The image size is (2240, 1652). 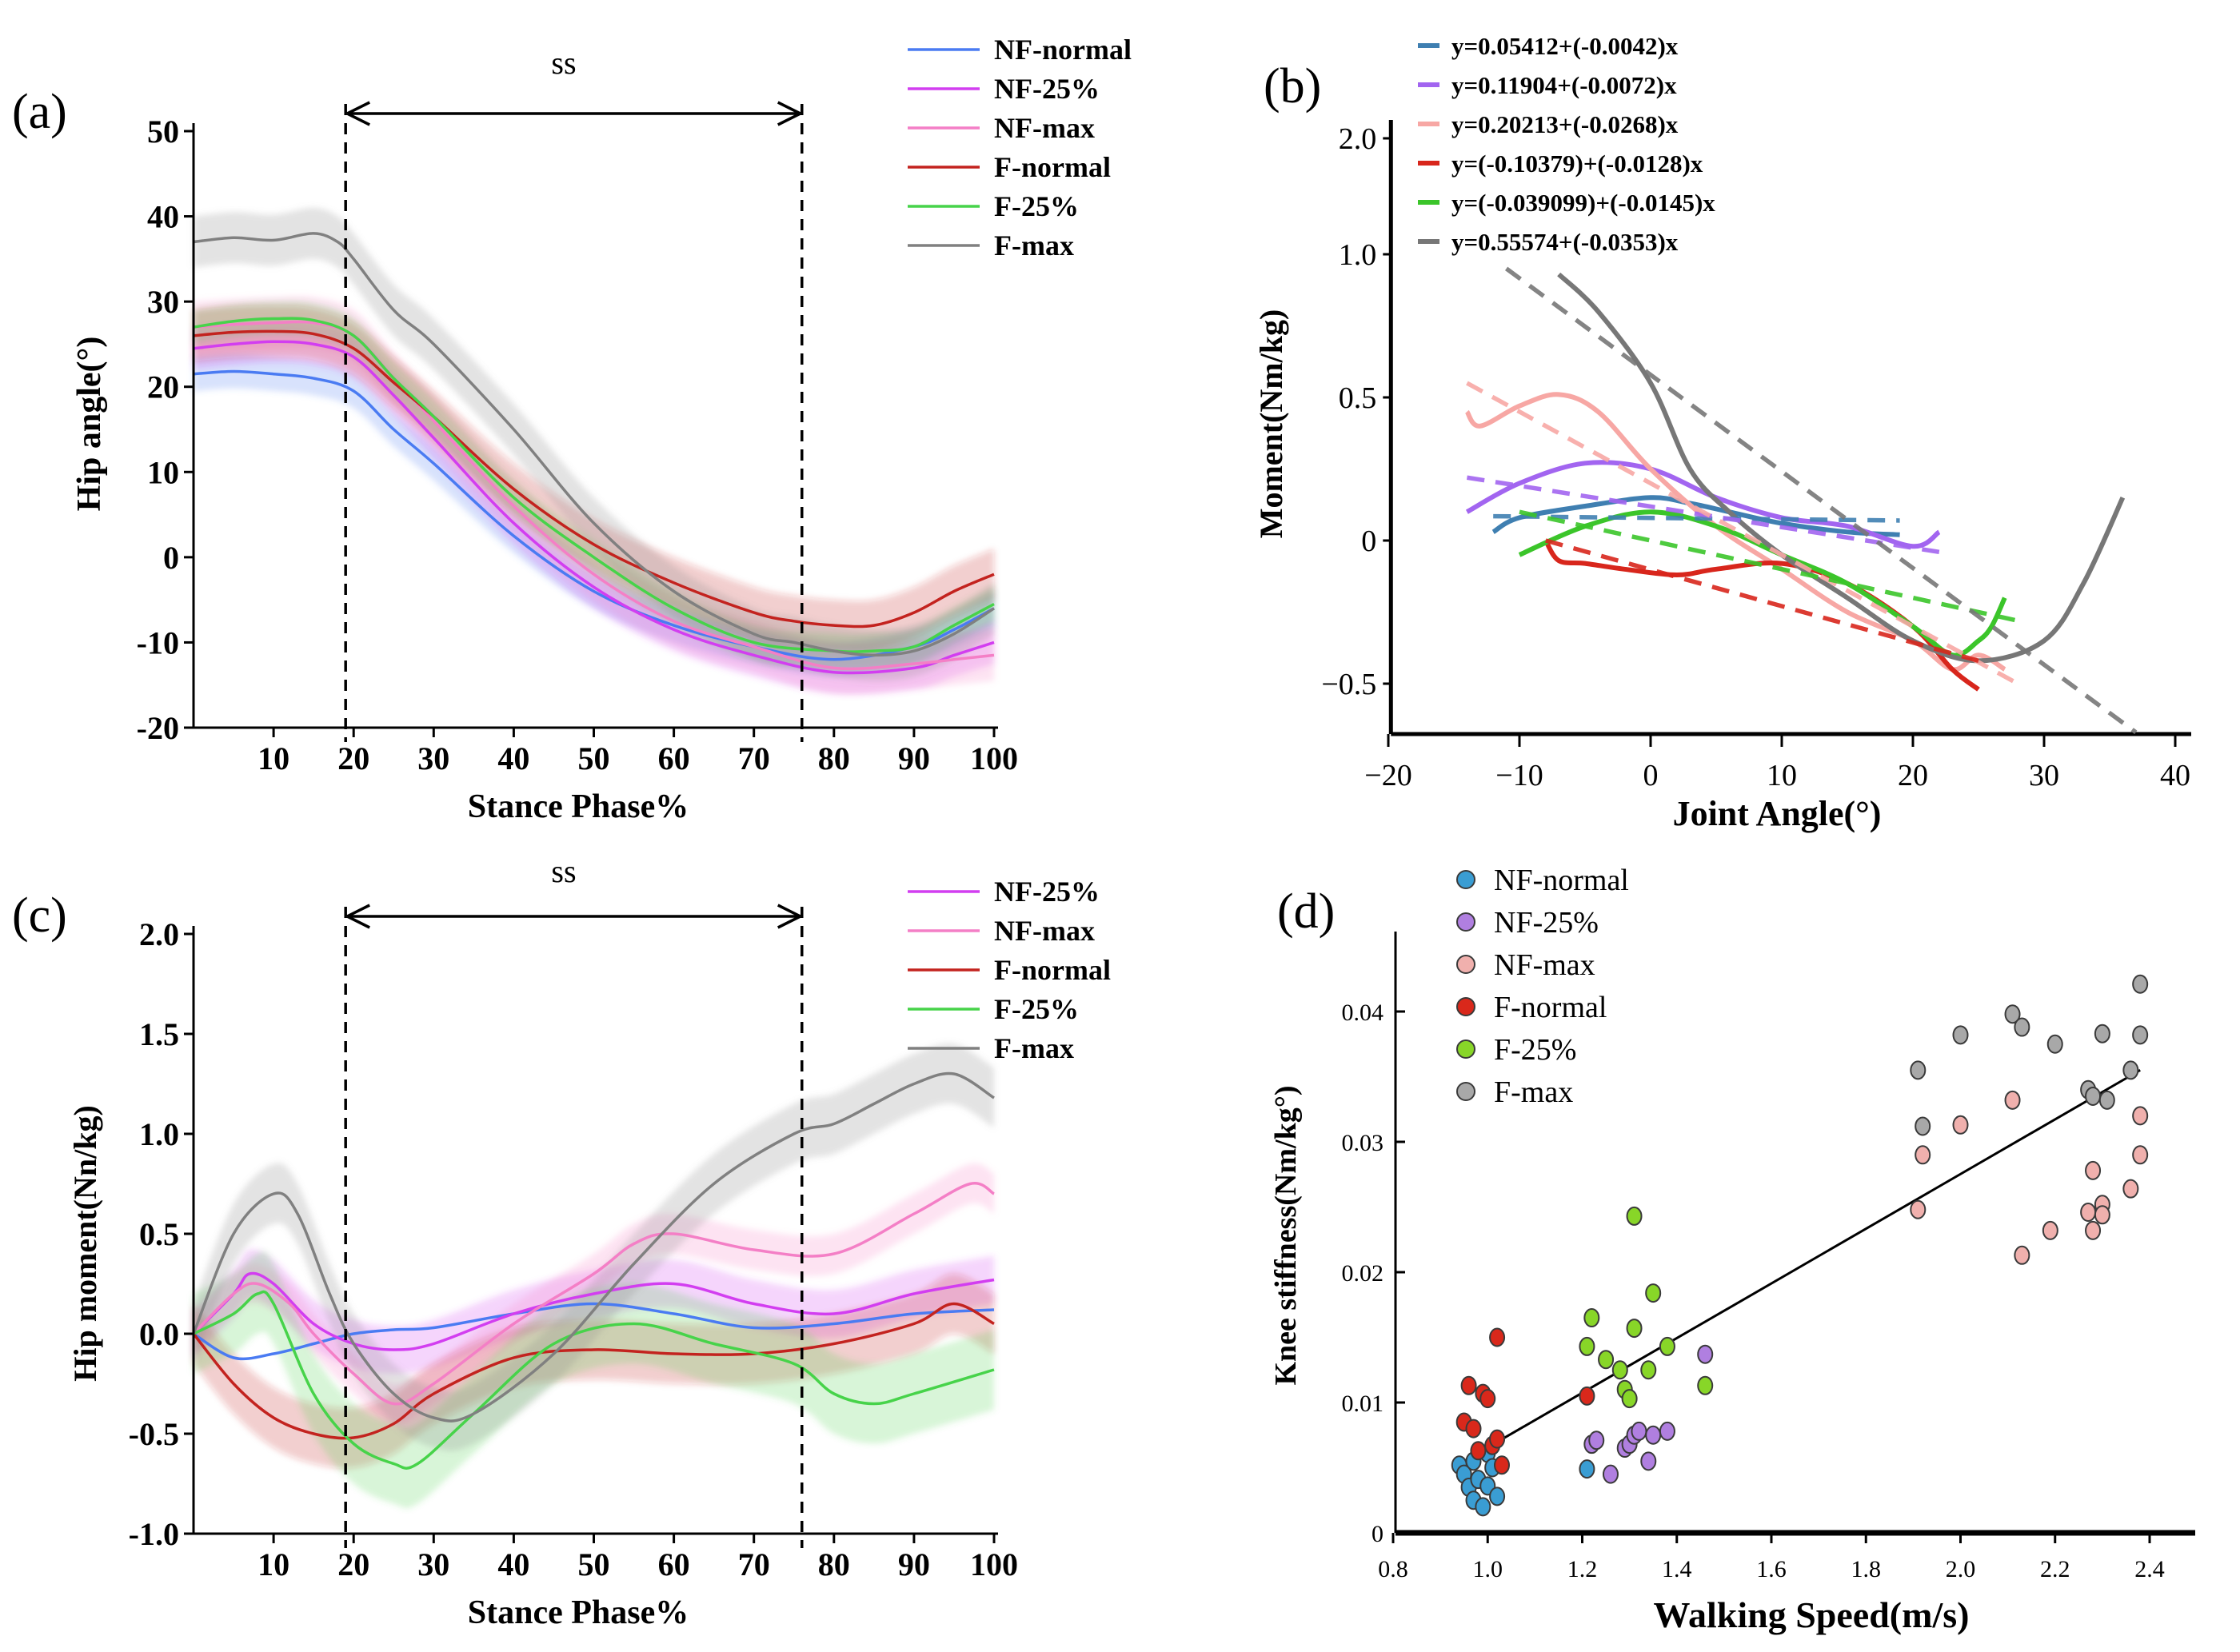 I want to click on y-tick-label: 0.01, so click(x=1363, y=1404).